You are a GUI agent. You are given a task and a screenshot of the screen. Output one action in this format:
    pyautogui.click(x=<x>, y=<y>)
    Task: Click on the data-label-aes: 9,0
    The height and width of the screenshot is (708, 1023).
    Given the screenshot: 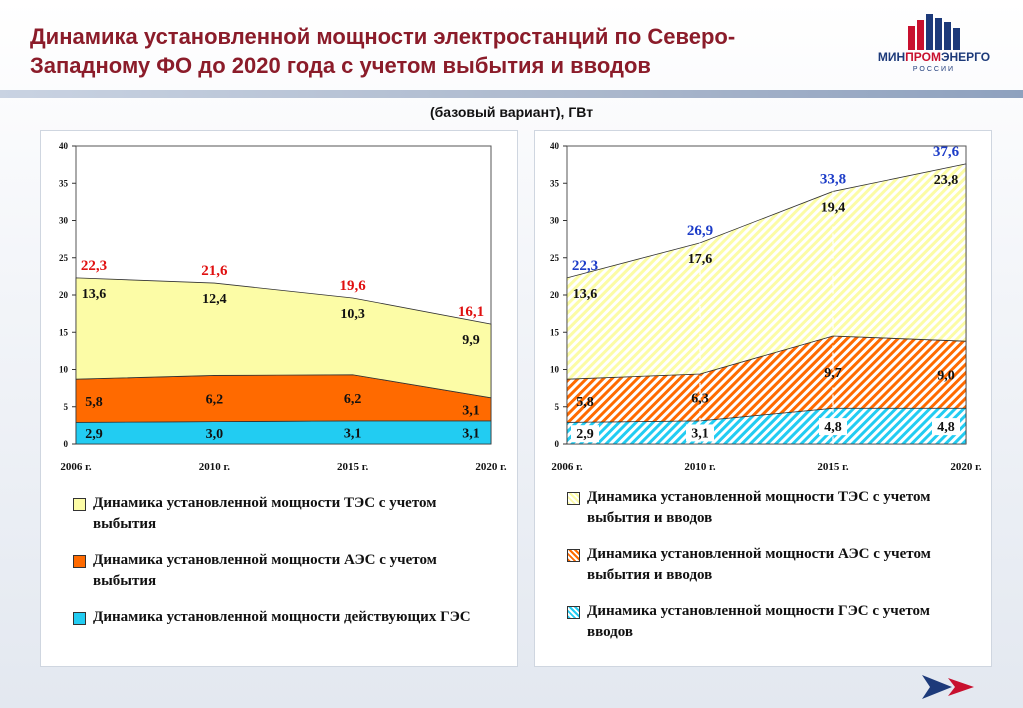 What is the action you would take?
    pyautogui.click(x=946, y=376)
    